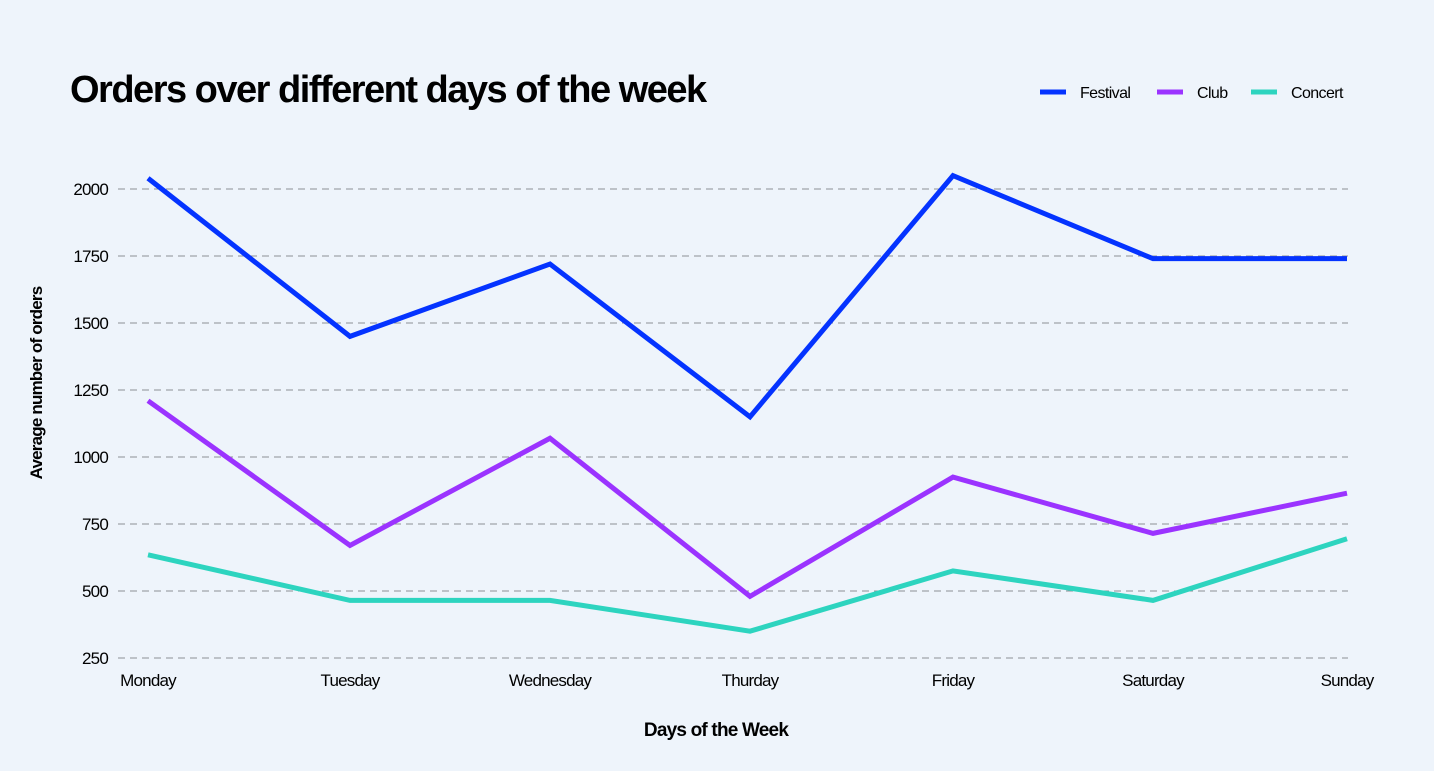  What do you see at coordinates (90, 256) in the screenshot?
I see `y-tick-label: 1750` at bounding box center [90, 256].